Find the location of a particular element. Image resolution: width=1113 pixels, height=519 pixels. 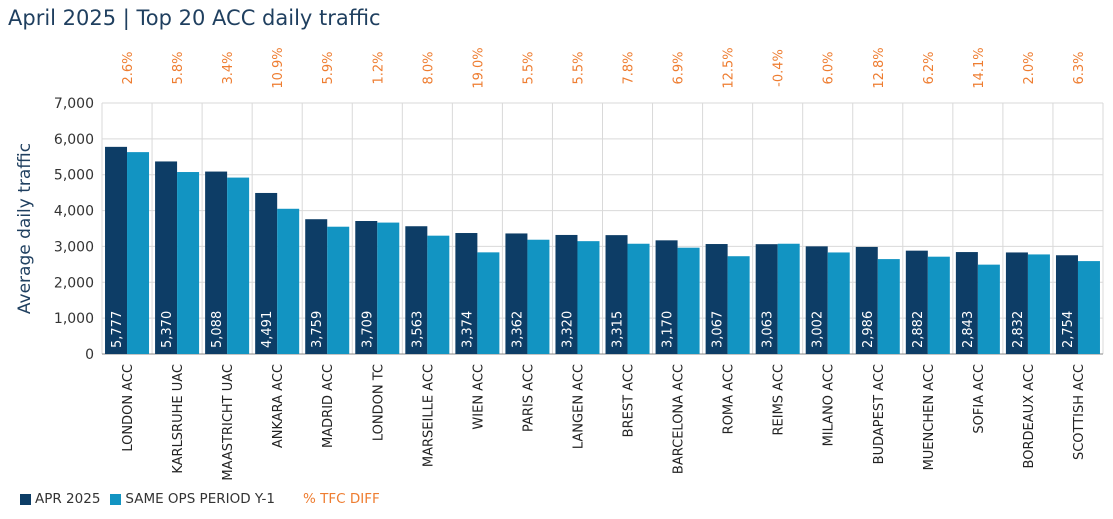

x-tick-label: MAASTRICHT UAC is located at coordinates (228, 422).